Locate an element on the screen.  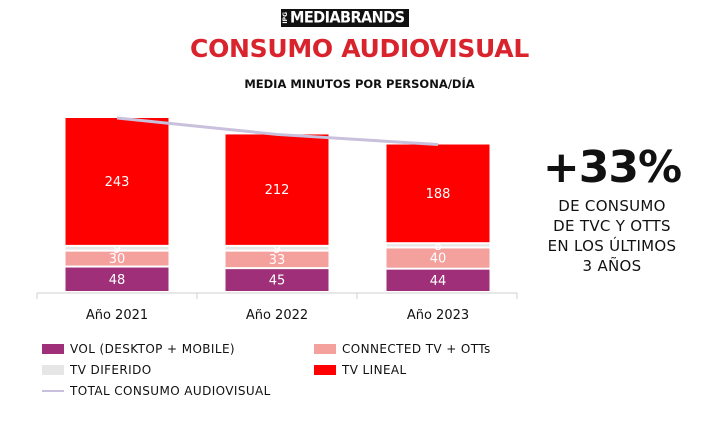
growth-value: +33% is located at coordinates (612, 167).